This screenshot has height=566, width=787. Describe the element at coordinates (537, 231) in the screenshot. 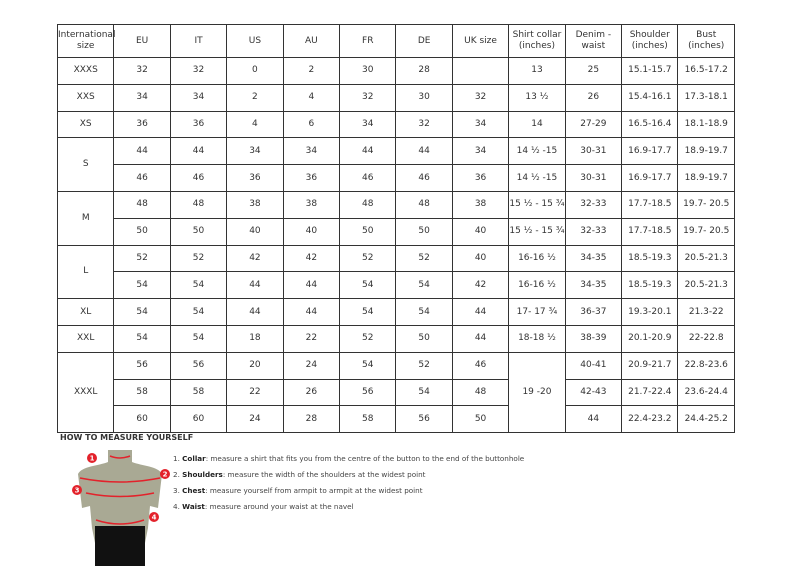

I see `table-cell: 15 ½ - 15 ¾` at that location.